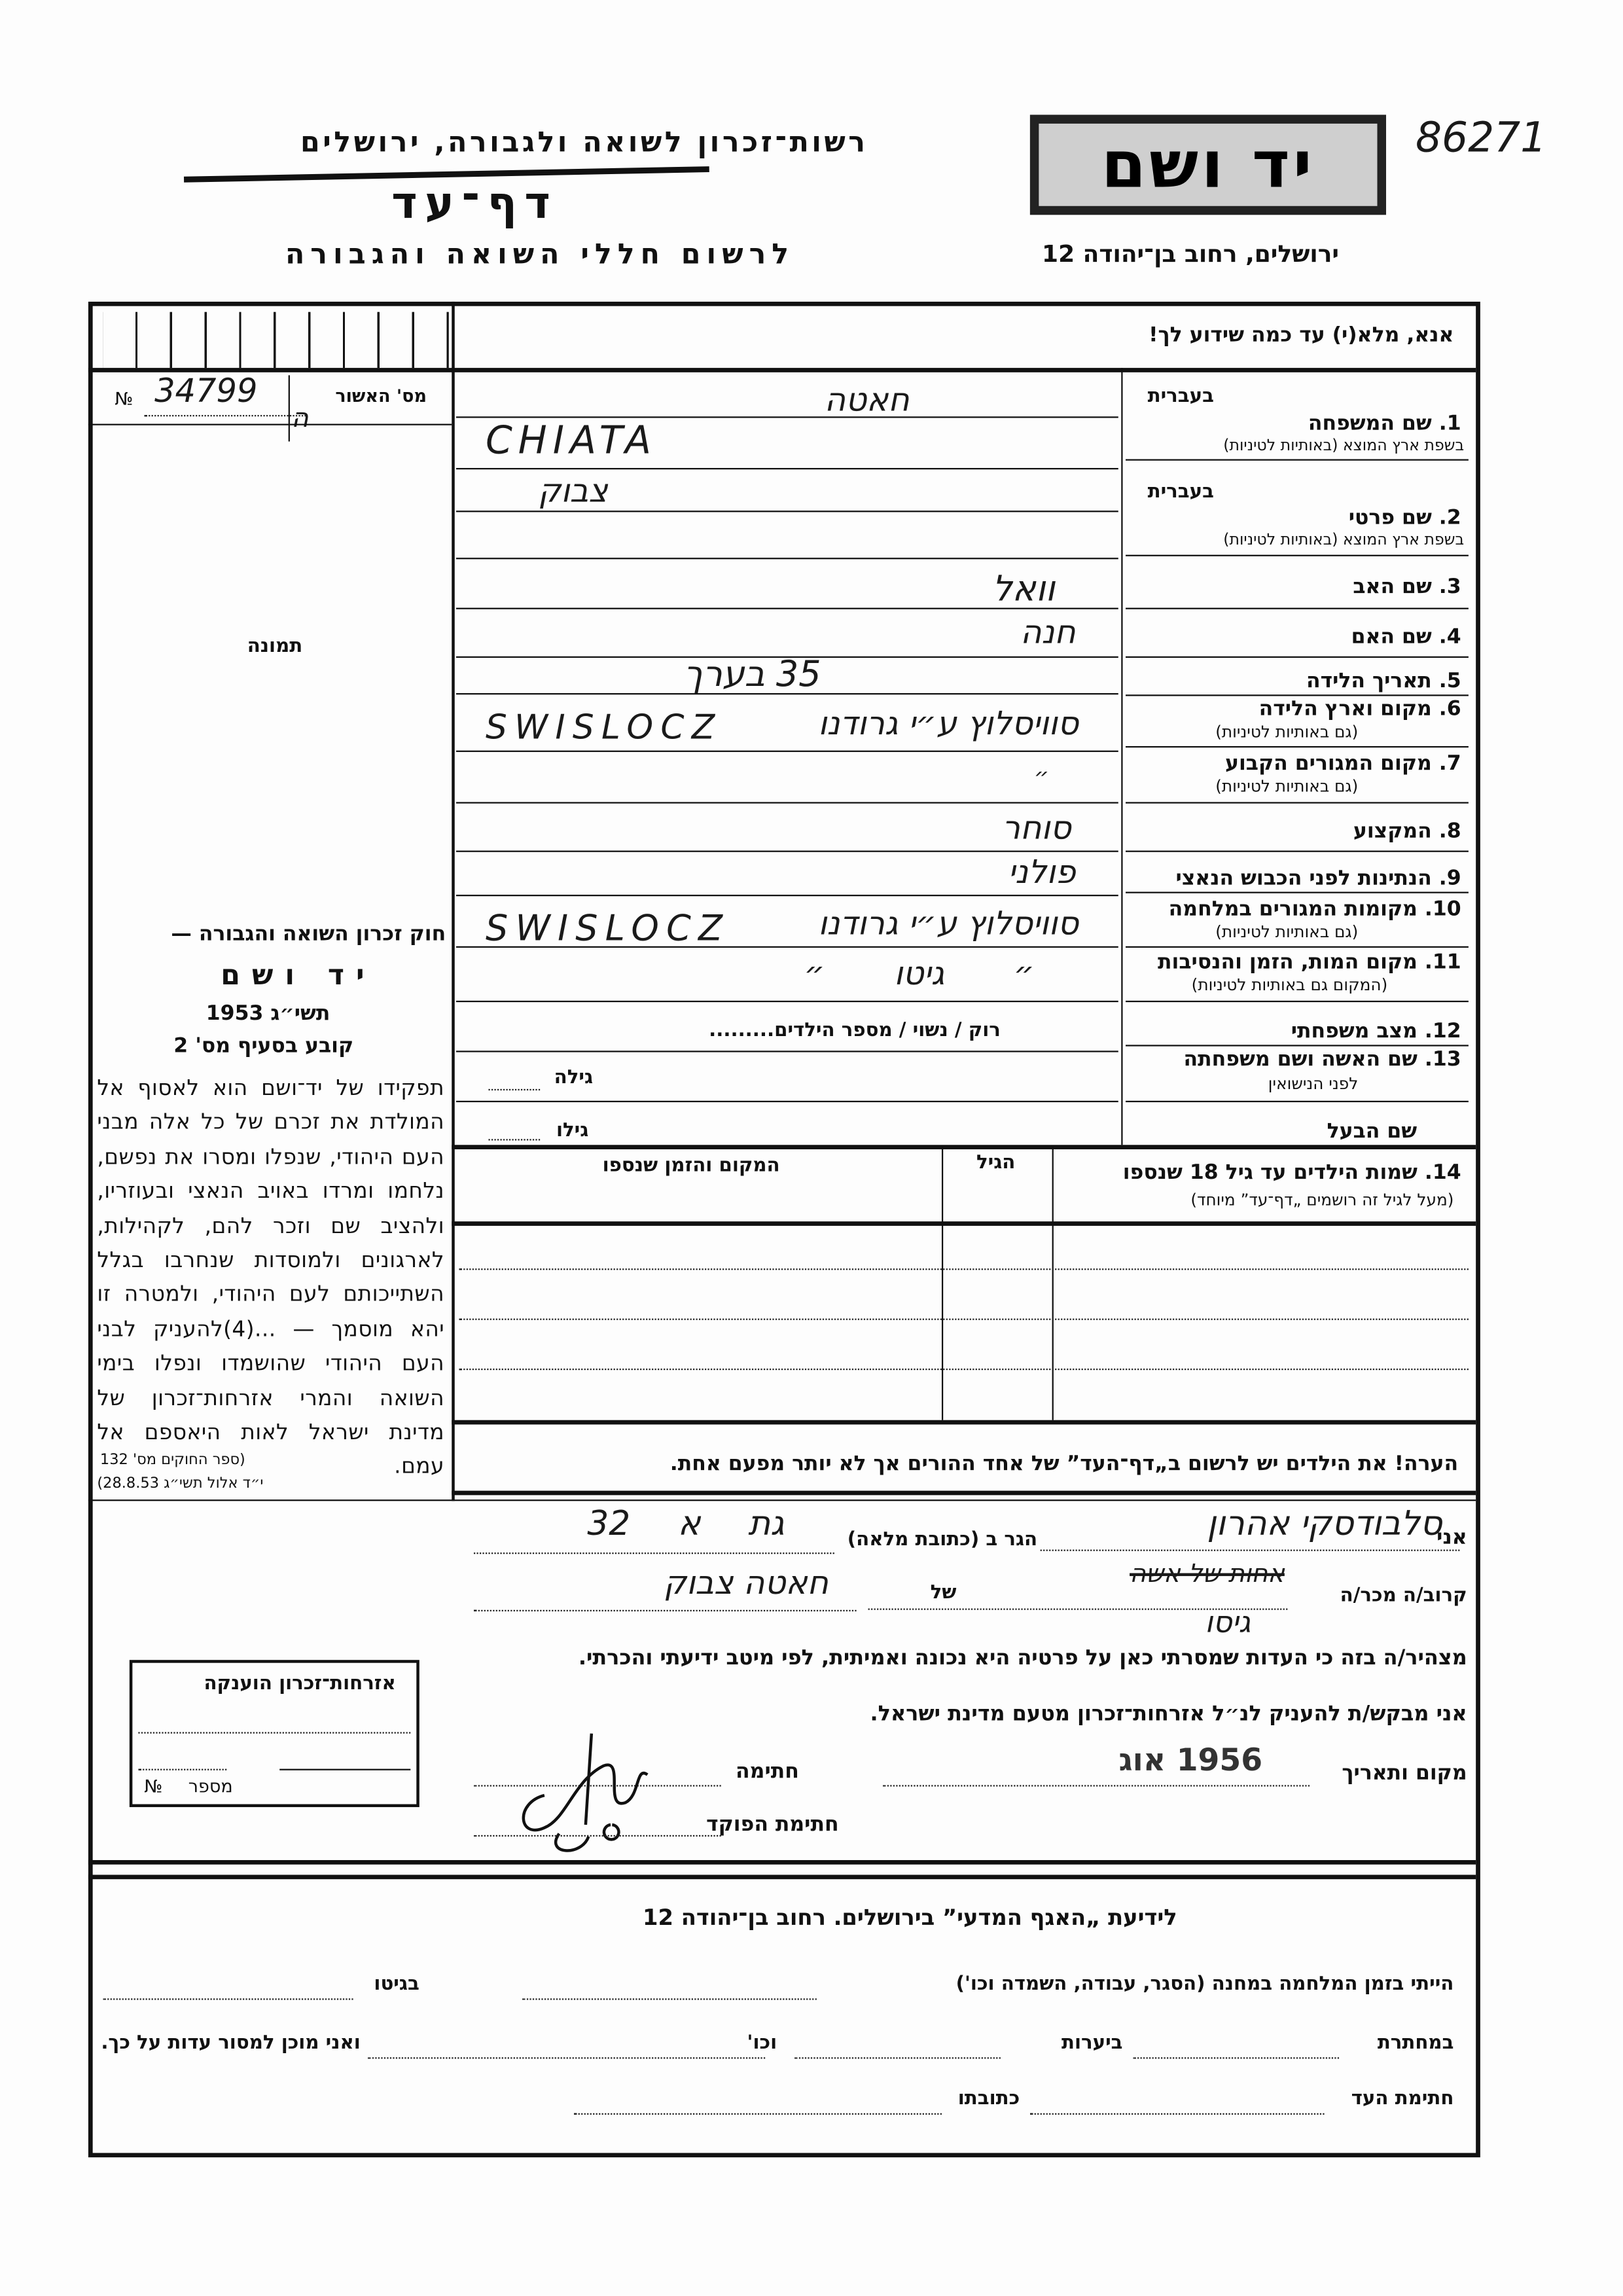  I want to click on f1-latin-value: CHIATA, so click(571, 441).